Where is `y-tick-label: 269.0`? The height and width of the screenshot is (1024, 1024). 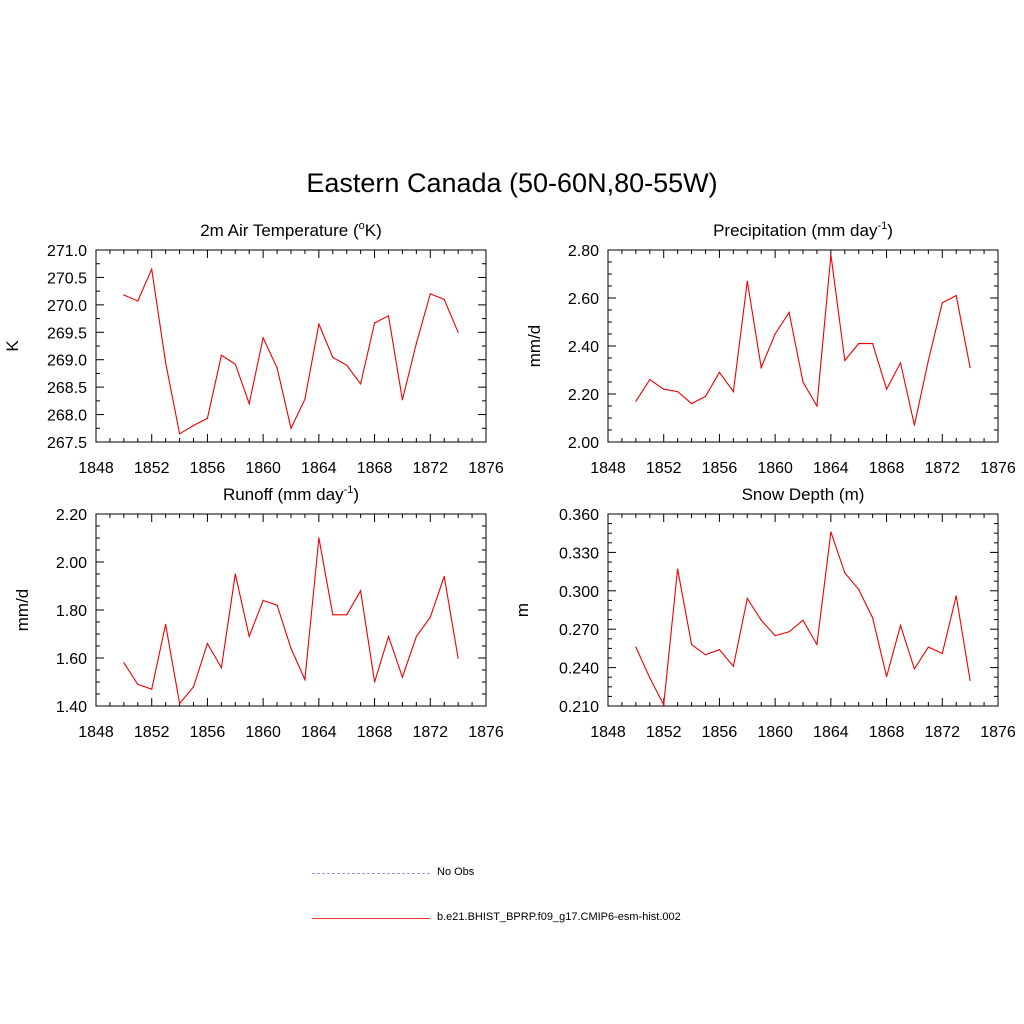
y-tick-label: 269.0 is located at coordinates (67, 361).